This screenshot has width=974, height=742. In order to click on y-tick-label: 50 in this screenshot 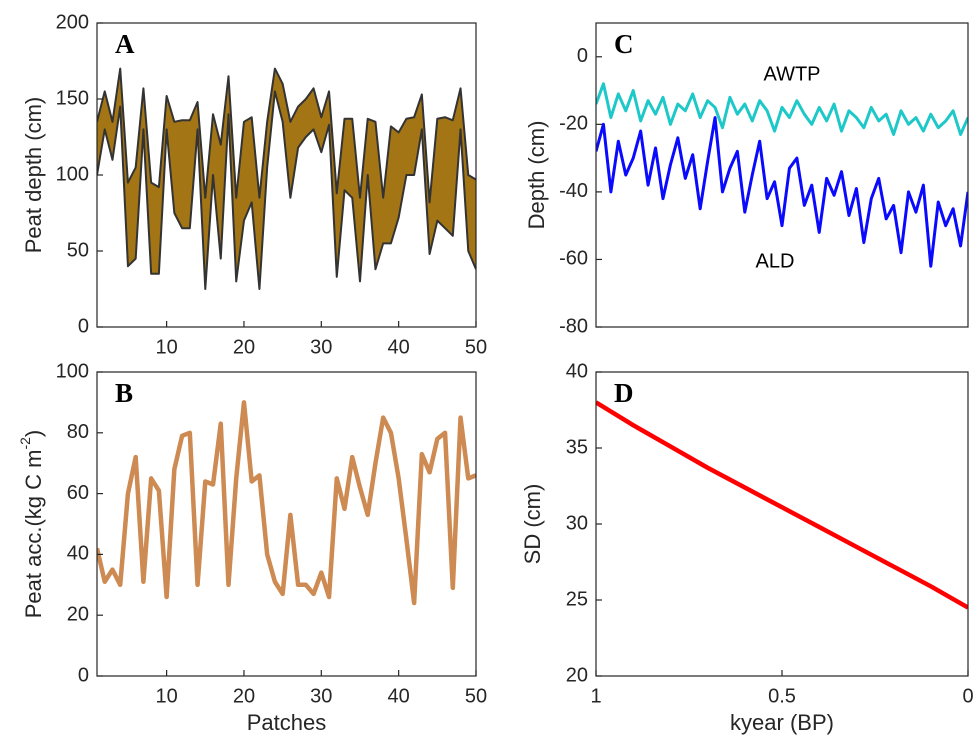, I will do `click(78, 250)`.